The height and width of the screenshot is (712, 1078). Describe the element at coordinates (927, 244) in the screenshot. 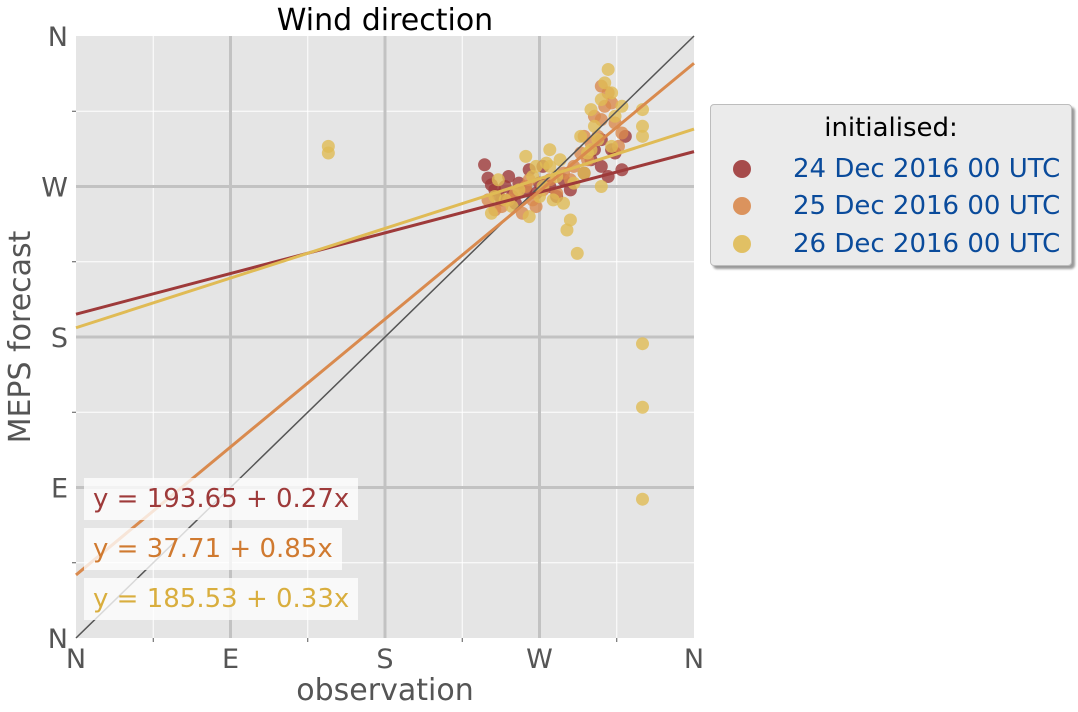

I see `legend-label: 26 Dec 2016 00 UTC` at that location.